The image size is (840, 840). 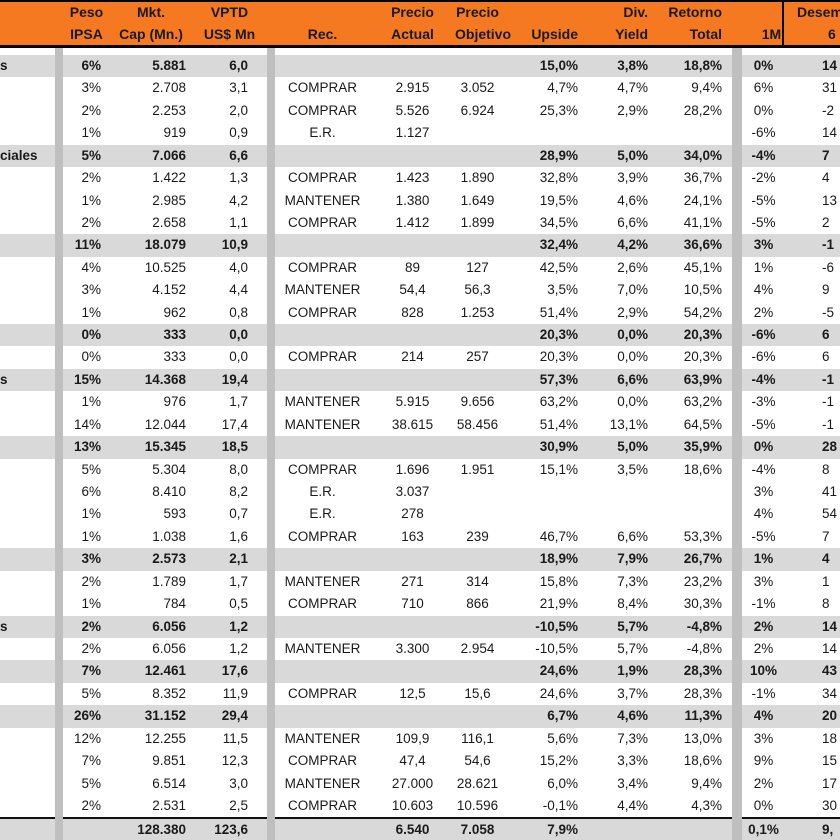 I want to click on cell-perf-6m: 14, so click(x=830, y=133).